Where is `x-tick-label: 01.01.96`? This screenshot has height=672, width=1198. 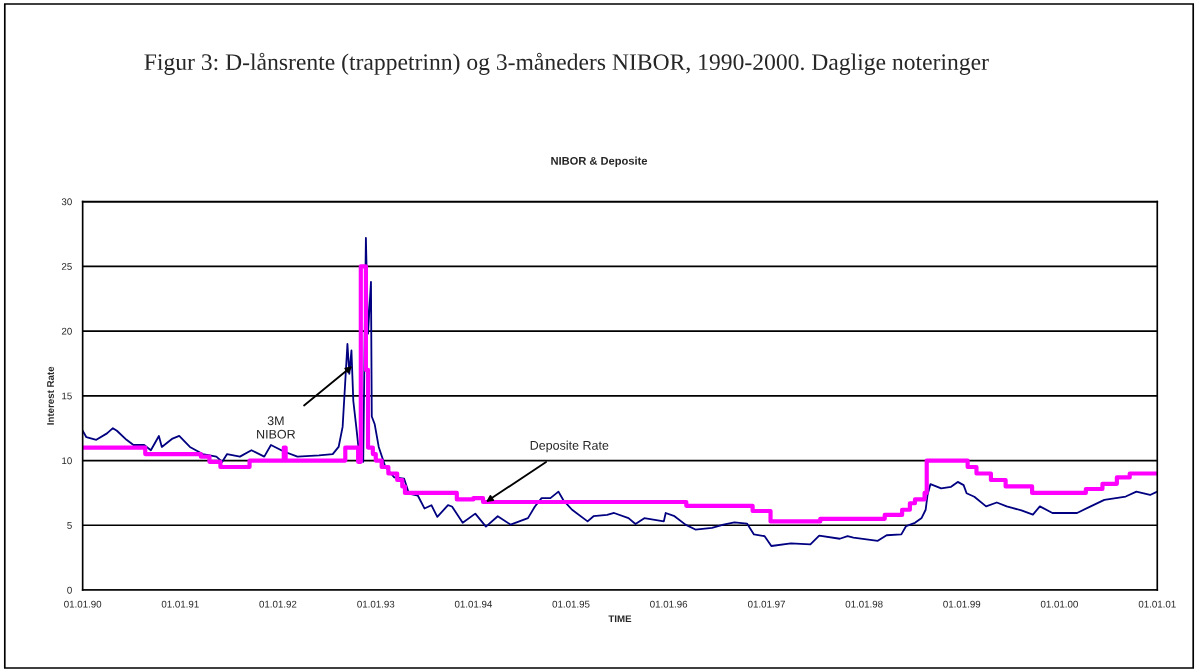
x-tick-label: 01.01.96 is located at coordinates (669, 604).